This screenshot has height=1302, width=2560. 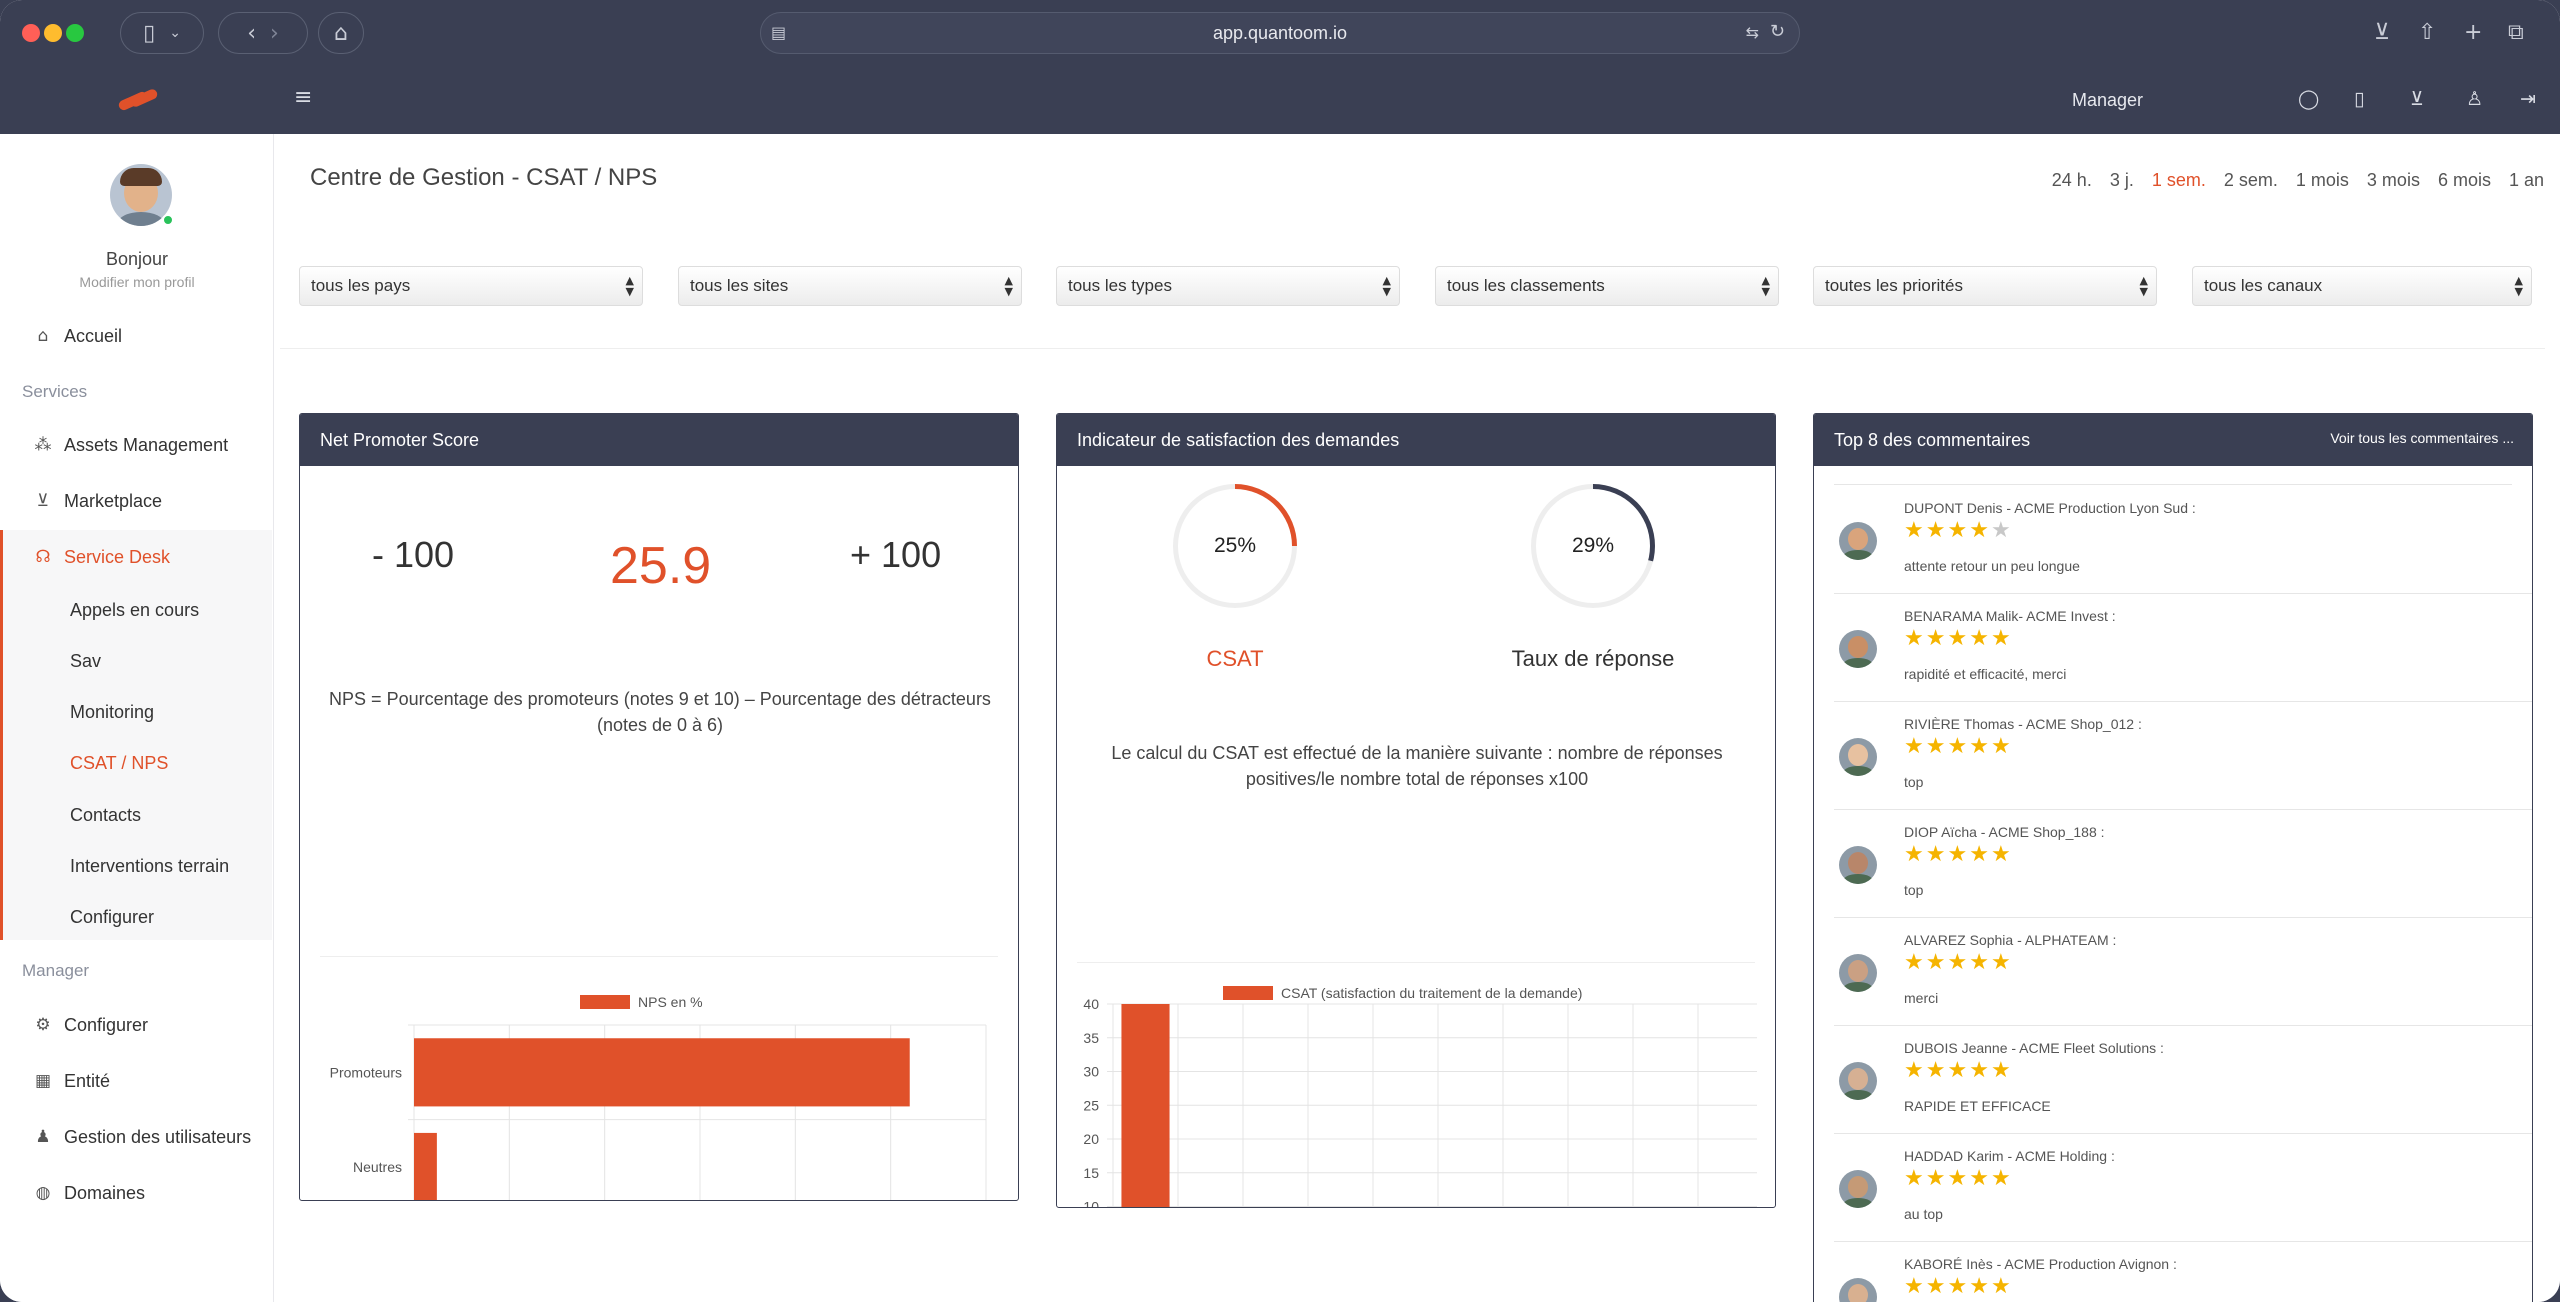 What do you see at coordinates (1752, 32) in the screenshot?
I see `translate-icon: ⇆` at bounding box center [1752, 32].